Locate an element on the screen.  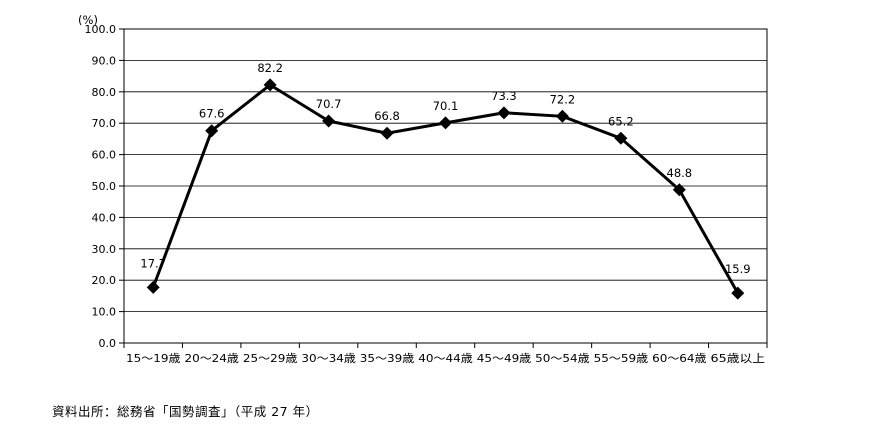
y-tick-label: 60.0 is located at coordinates (104, 155).